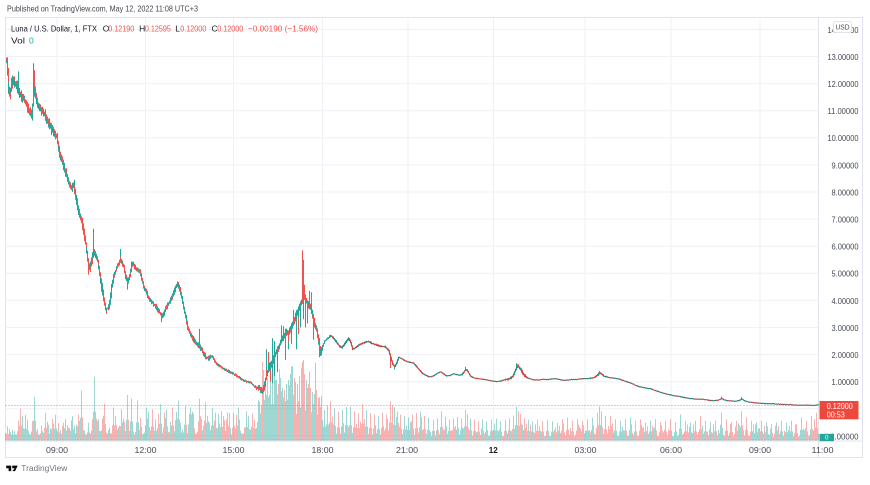  What do you see at coordinates (843, 436) in the screenshot?
I see `svg-text: -1.00000` at bounding box center [843, 436].